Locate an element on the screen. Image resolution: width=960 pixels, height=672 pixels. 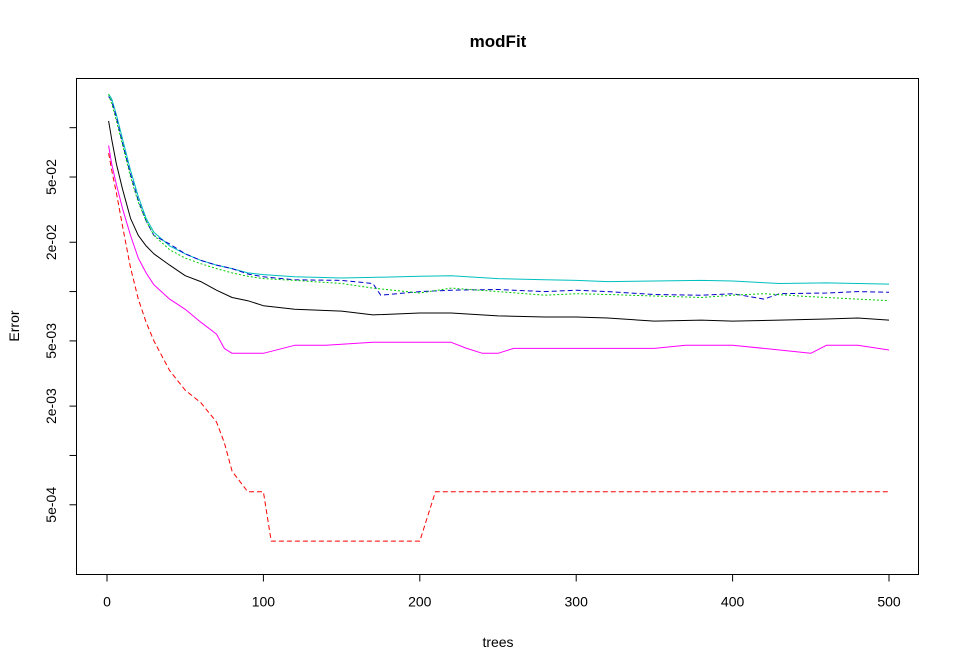
x-axis: 0 100 200 300 400 500 is located at coordinates (502, 592).